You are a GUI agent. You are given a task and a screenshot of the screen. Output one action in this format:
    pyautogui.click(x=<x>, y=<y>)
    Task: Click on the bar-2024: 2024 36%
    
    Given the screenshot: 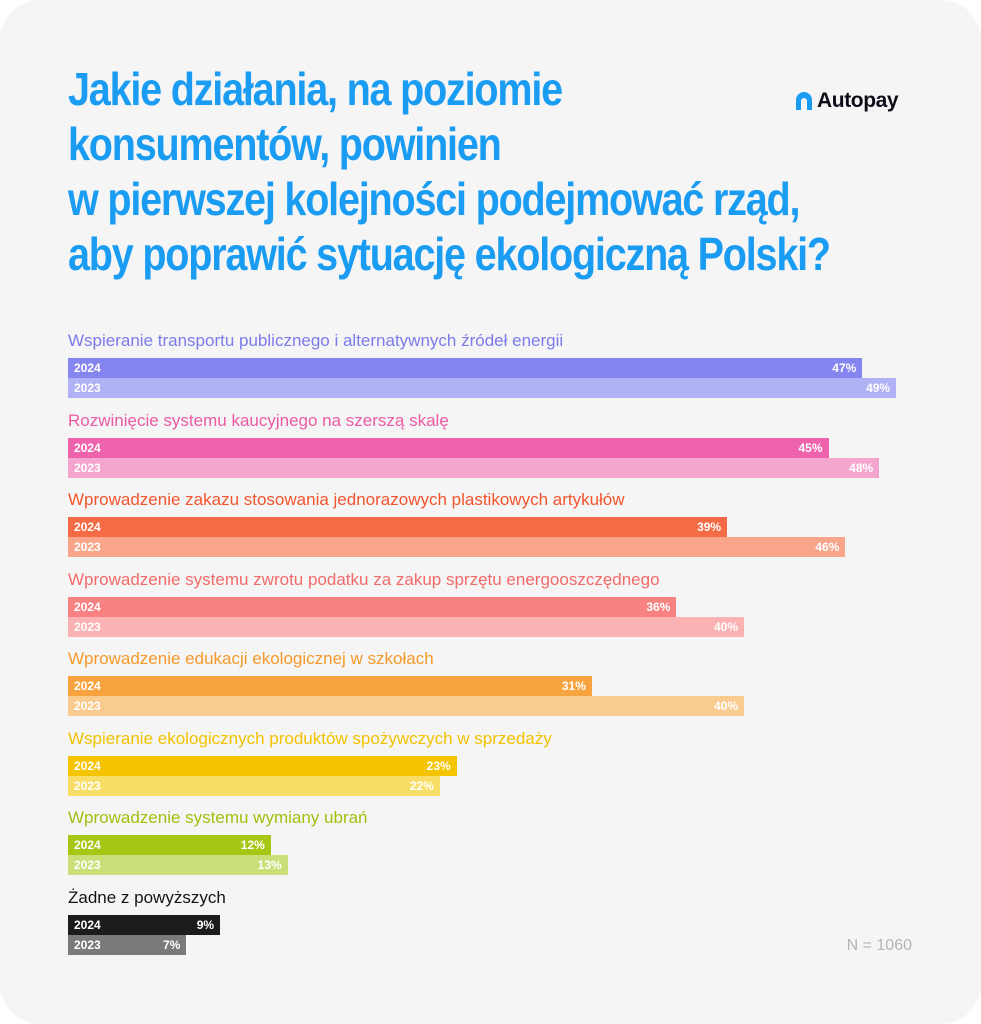 What is the action you would take?
    pyautogui.click(x=372, y=607)
    